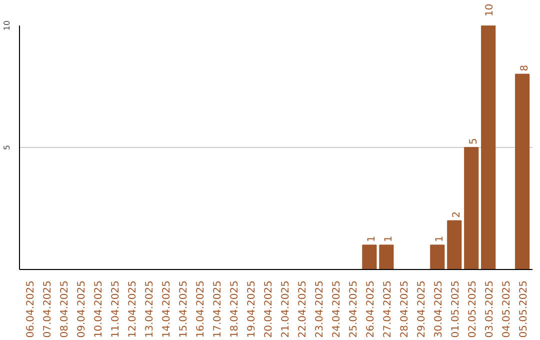  What do you see at coordinates (354, 309) in the screenshot?
I see `x-tick-label: 25.04.2025` at bounding box center [354, 309].